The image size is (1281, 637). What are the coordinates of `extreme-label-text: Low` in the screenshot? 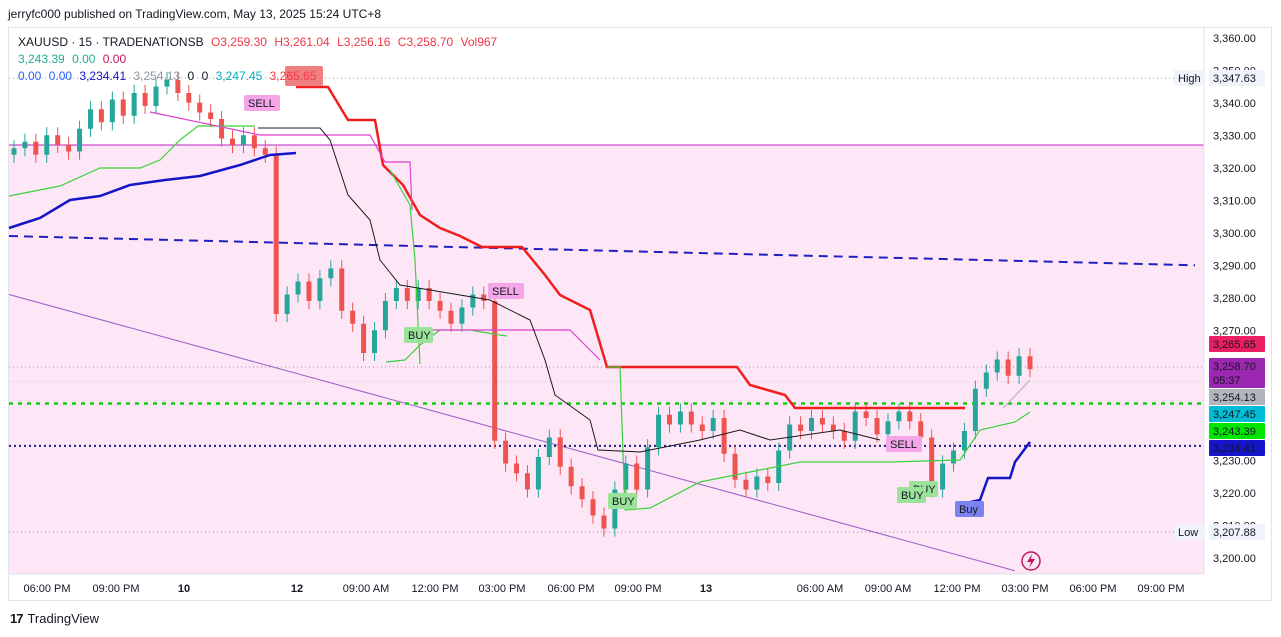 It's located at (1188, 533).